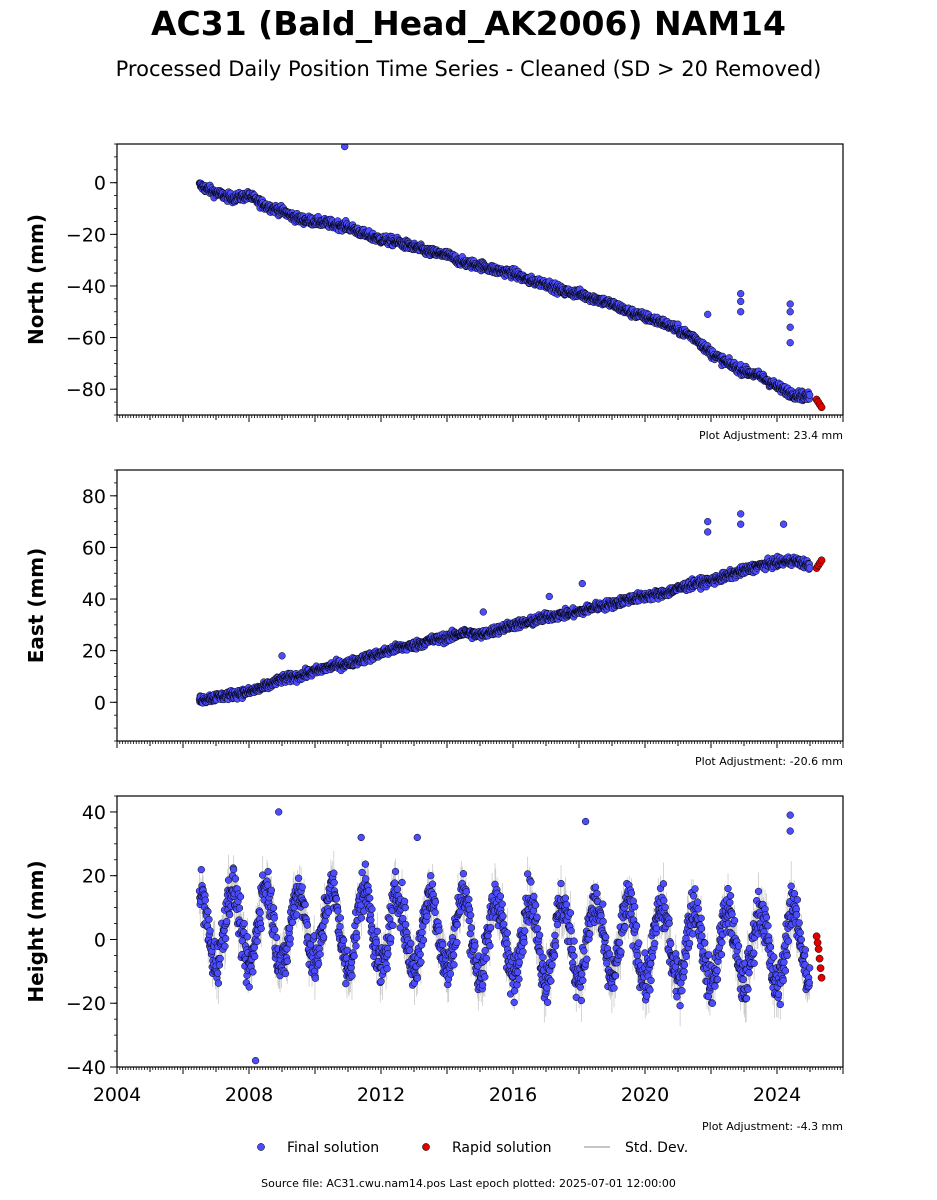 The height and width of the screenshot is (1200, 937). I want to click on y-tick-label: −40, so click(86, 287).